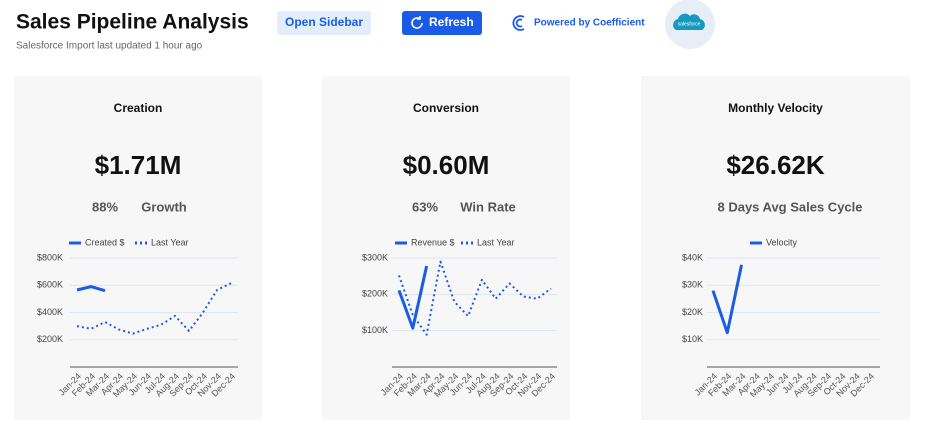 This screenshot has width=945, height=446. I want to click on powered-by: Powered by Coefficient, so click(578, 23).